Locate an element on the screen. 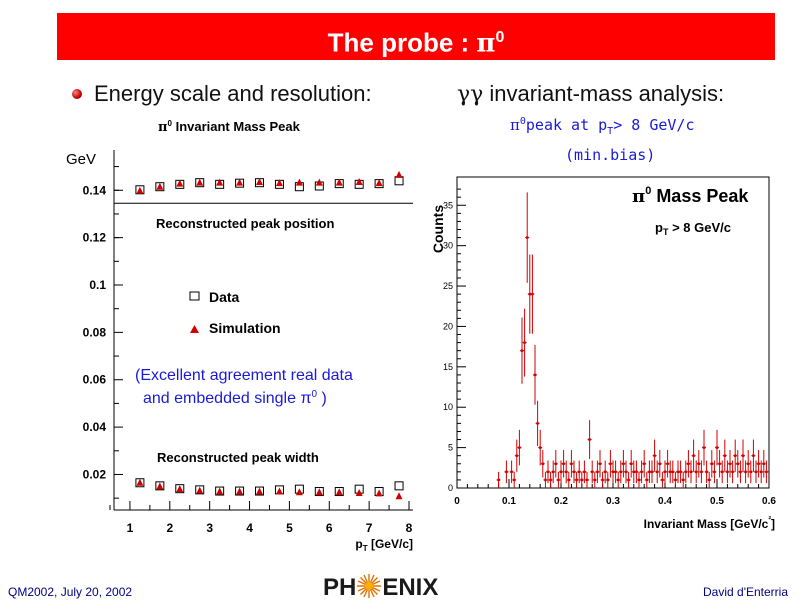 The width and height of the screenshot is (800, 602). x-tick-label: 0 is located at coordinates (457, 501).